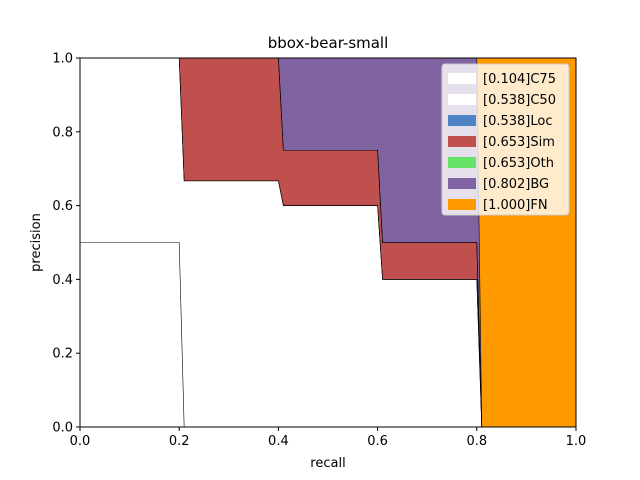  What do you see at coordinates (328, 43) in the screenshot?
I see `chart-title: bbox-bear-small` at bounding box center [328, 43].